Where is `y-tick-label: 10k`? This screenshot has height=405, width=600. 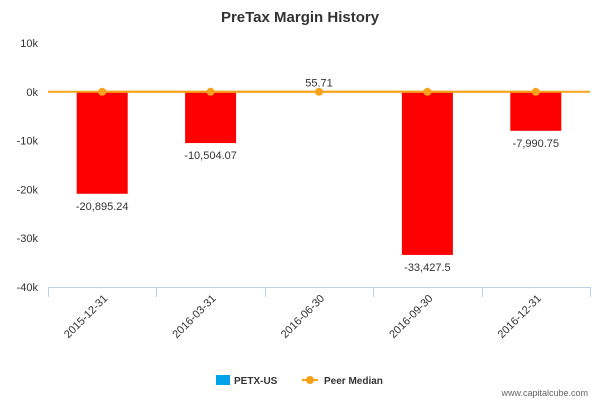 y-tick-label: 10k is located at coordinates (29, 44).